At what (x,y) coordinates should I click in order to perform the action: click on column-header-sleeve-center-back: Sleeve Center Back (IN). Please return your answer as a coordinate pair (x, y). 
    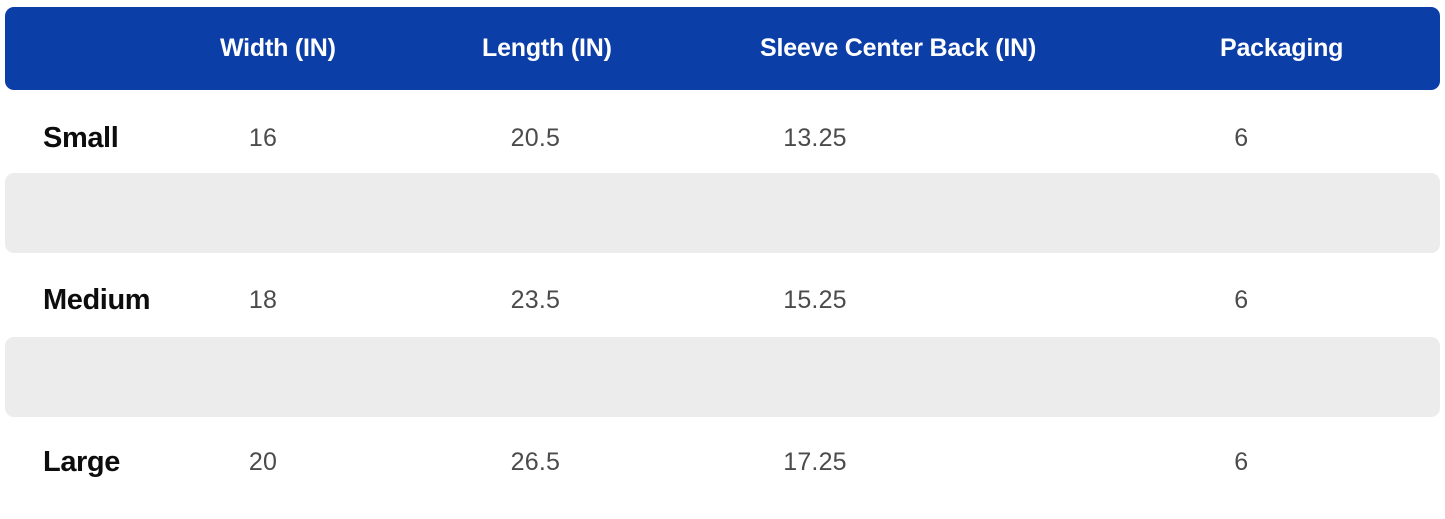
    Looking at the image, I should click on (898, 48).